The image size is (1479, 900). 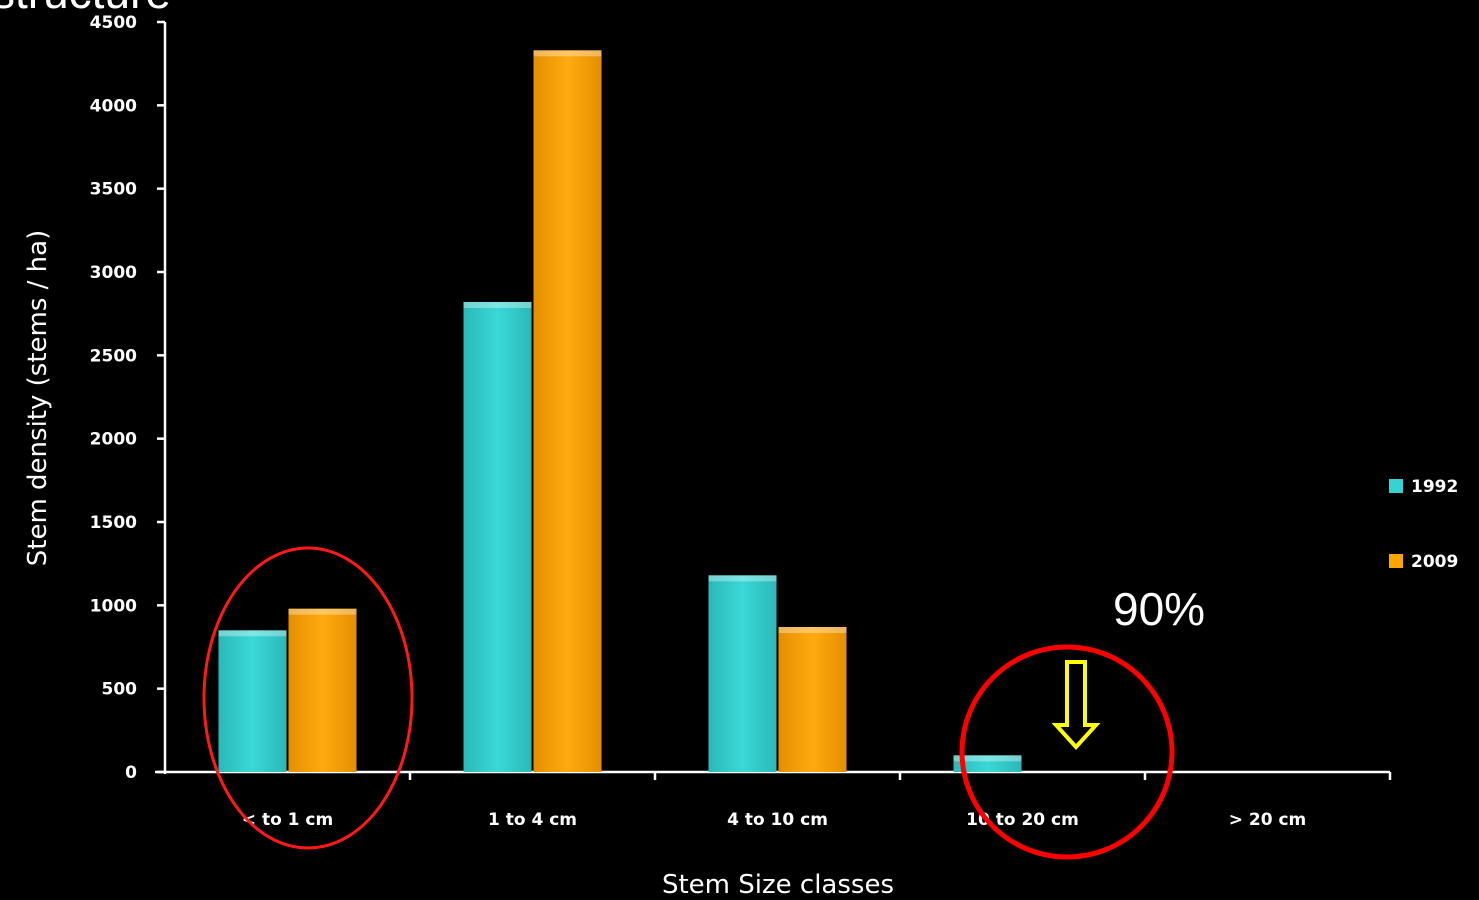 I want to click on chart-legend: 1992 2009, so click(x=1423, y=524).